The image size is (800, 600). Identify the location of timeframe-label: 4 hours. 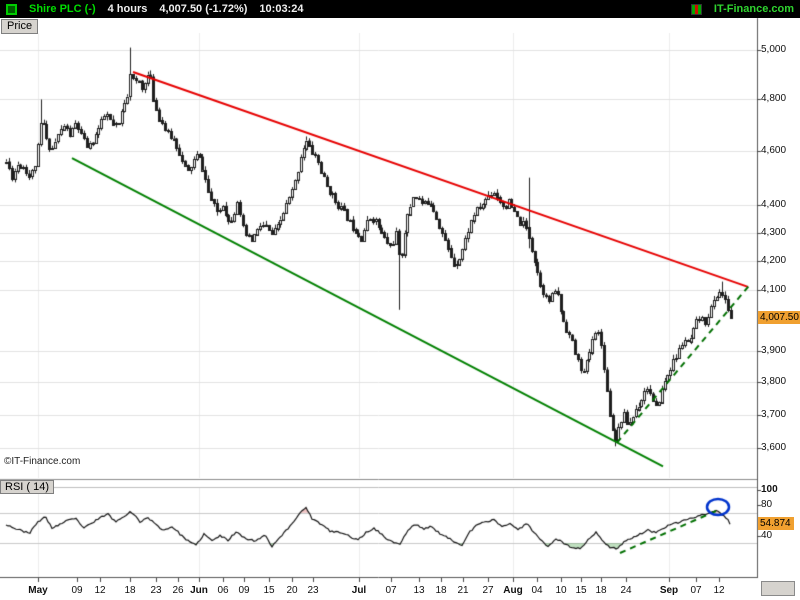
(127, 9).